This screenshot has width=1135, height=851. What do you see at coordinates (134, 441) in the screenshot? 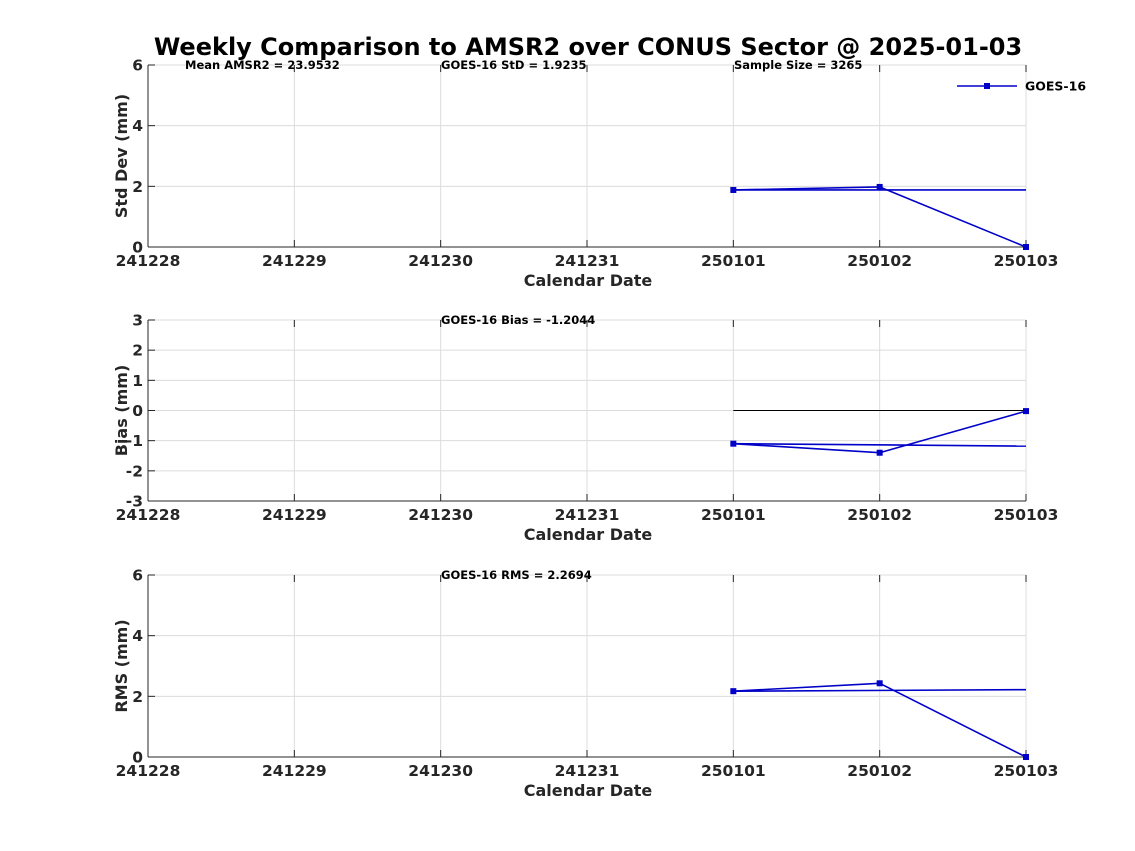
I see `y-tick-label: -1` at bounding box center [134, 441].